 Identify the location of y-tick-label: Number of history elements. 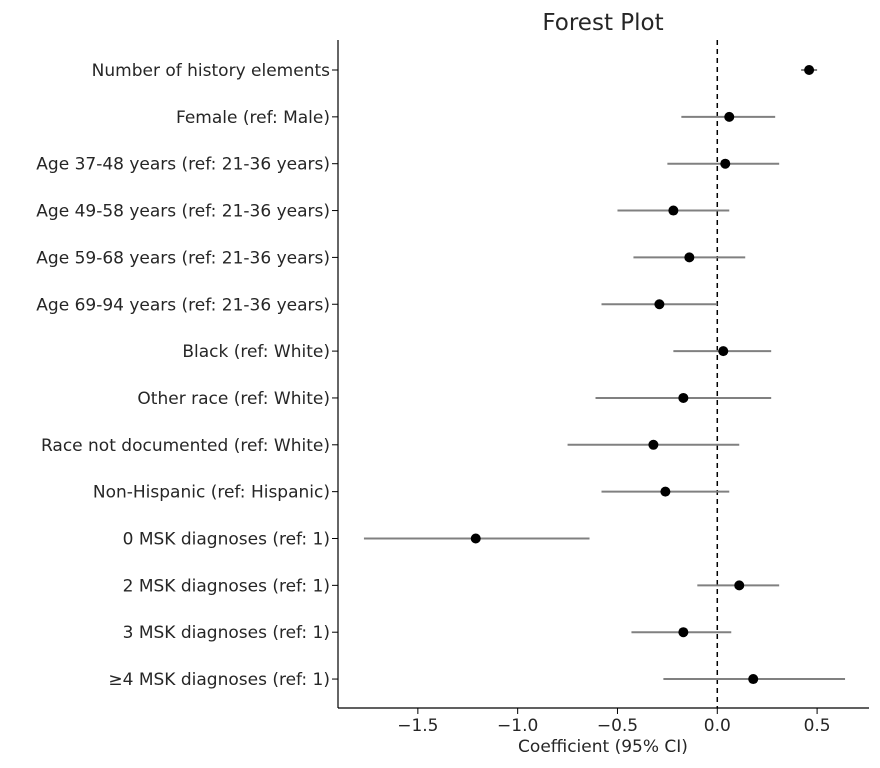
(211, 71).